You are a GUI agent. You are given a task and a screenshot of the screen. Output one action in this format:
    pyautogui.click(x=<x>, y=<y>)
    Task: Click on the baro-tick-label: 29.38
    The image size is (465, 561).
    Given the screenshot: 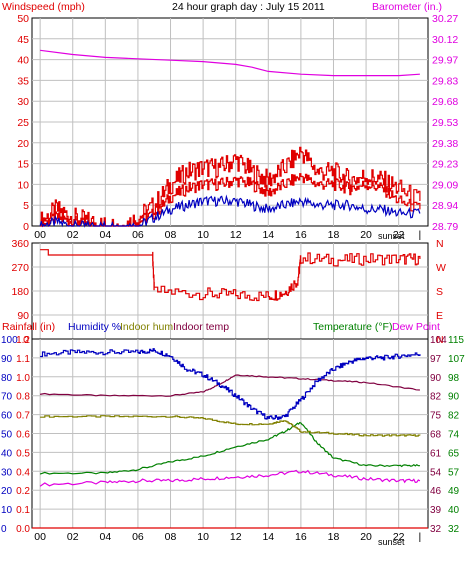 What is the action you would take?
    pyautogui.click(x=445, y=144)
    